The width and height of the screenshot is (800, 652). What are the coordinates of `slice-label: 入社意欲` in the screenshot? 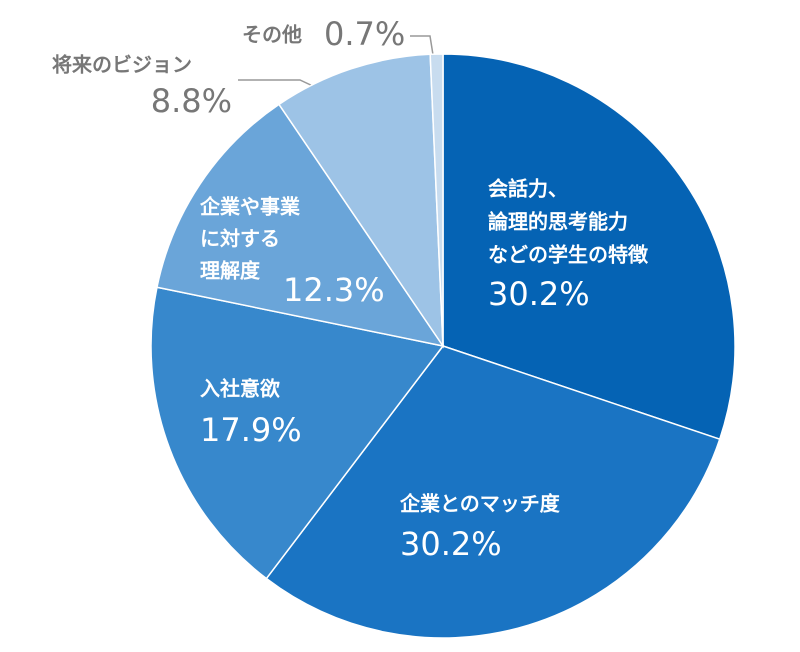 It's located at (240, 389).